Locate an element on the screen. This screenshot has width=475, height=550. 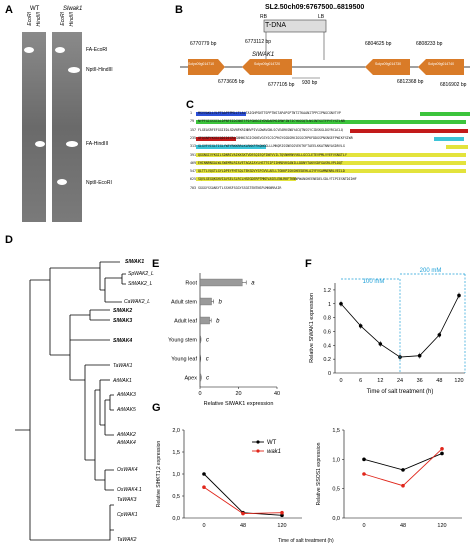
annotation-200mm: 200 mM is located at coordinates (431, 271).